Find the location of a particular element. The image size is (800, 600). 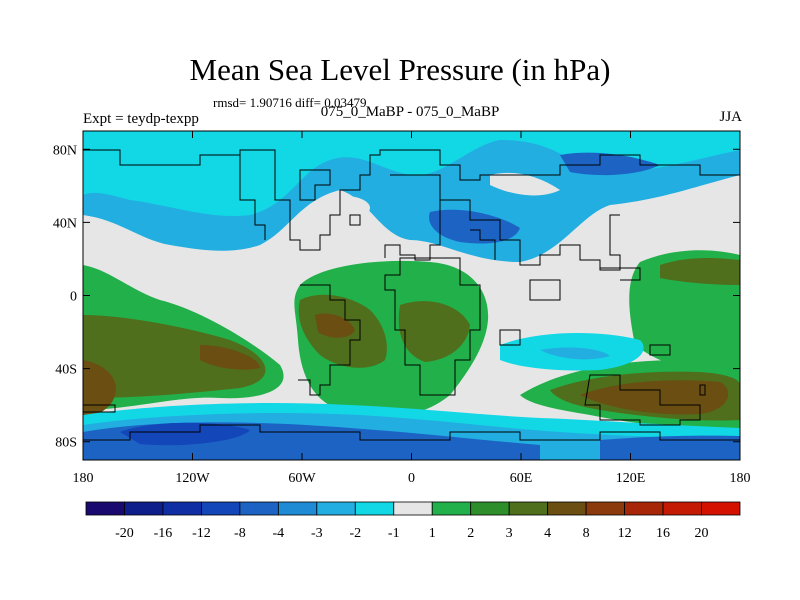

colorbar-label: 12 is located at coordinates (625, 533).